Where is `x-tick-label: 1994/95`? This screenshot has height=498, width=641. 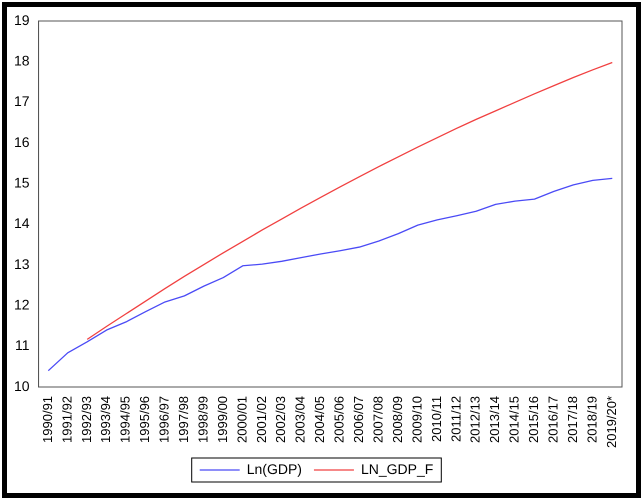
x-tick-label: 1994/95 is located at coordinates (125, 419).